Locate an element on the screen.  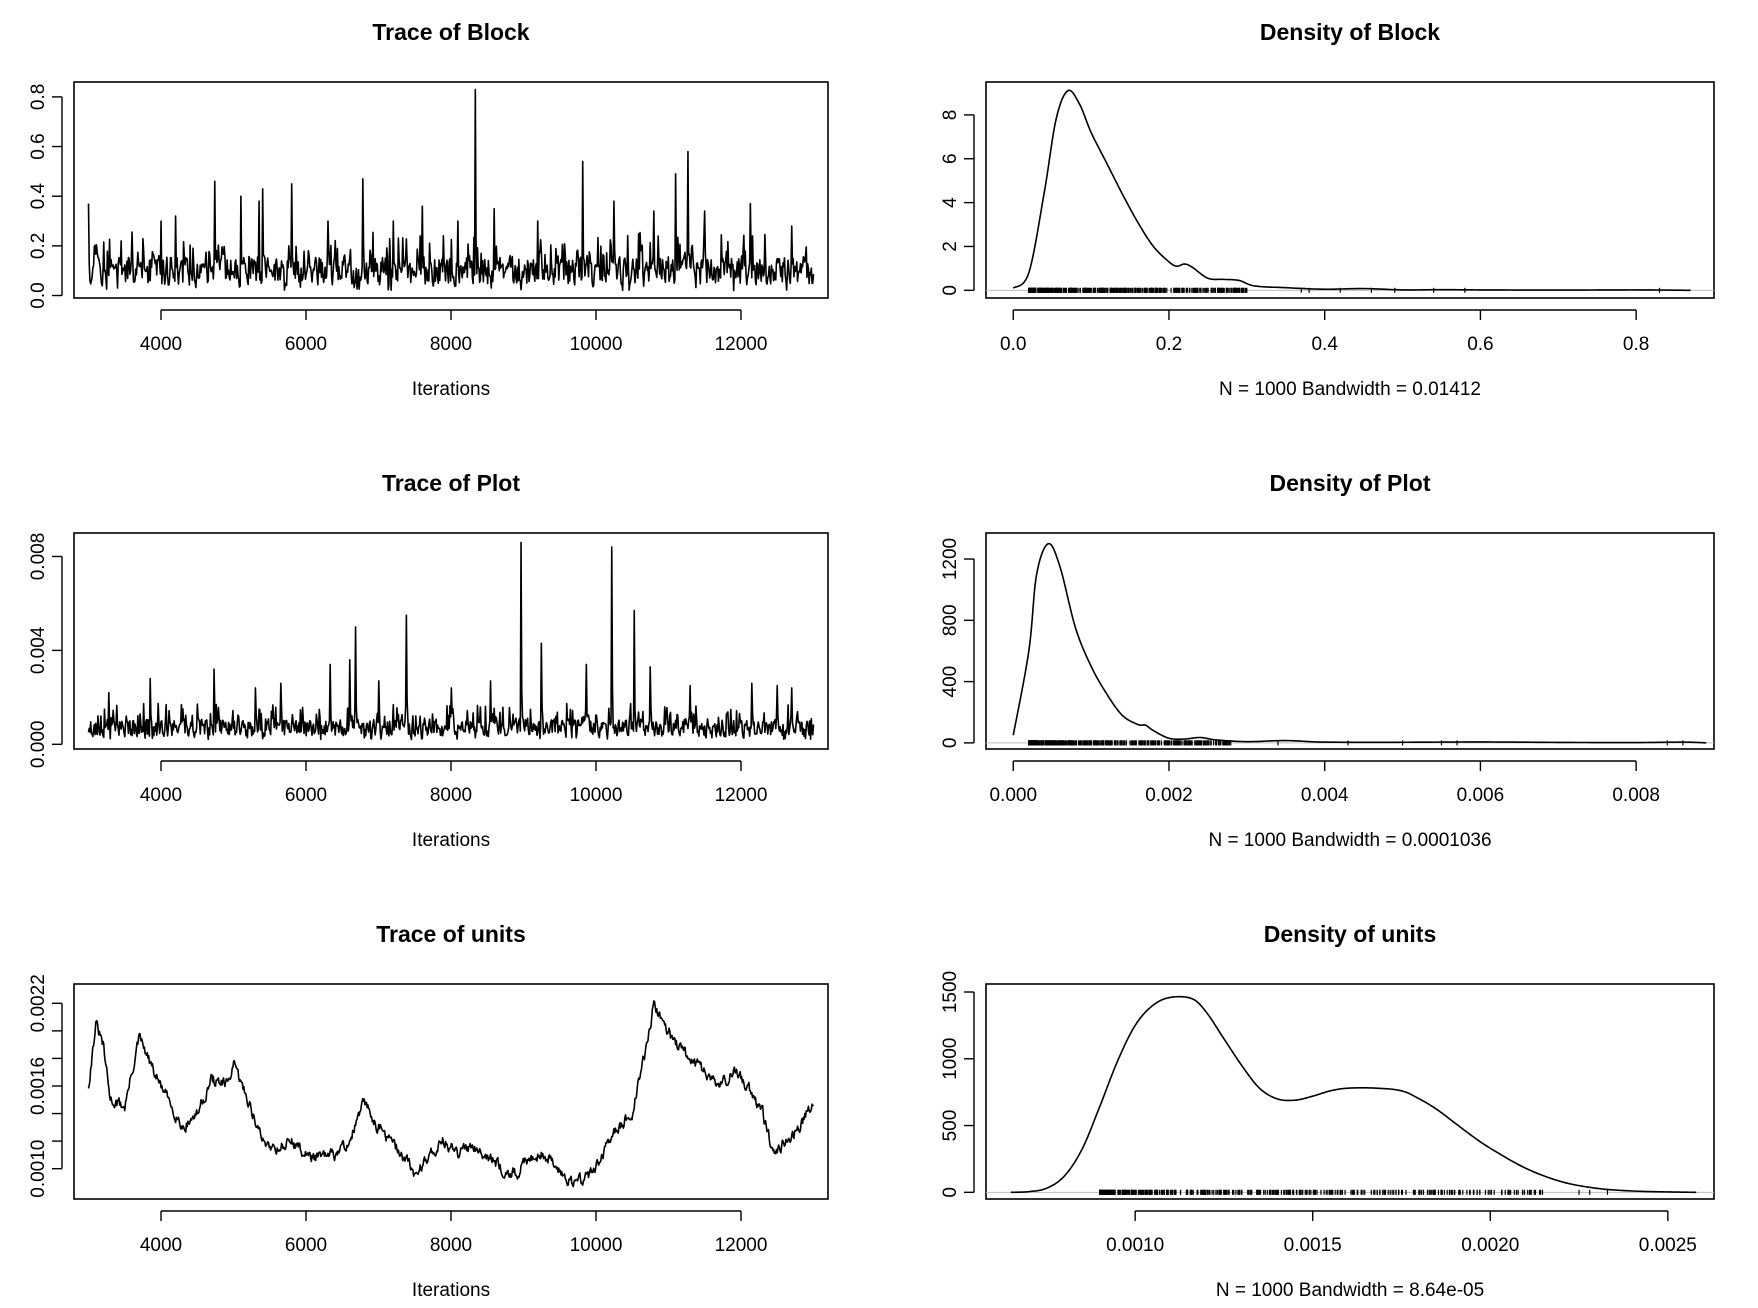
y-tick-label: 0.000 is located at coordinates (38, 745).